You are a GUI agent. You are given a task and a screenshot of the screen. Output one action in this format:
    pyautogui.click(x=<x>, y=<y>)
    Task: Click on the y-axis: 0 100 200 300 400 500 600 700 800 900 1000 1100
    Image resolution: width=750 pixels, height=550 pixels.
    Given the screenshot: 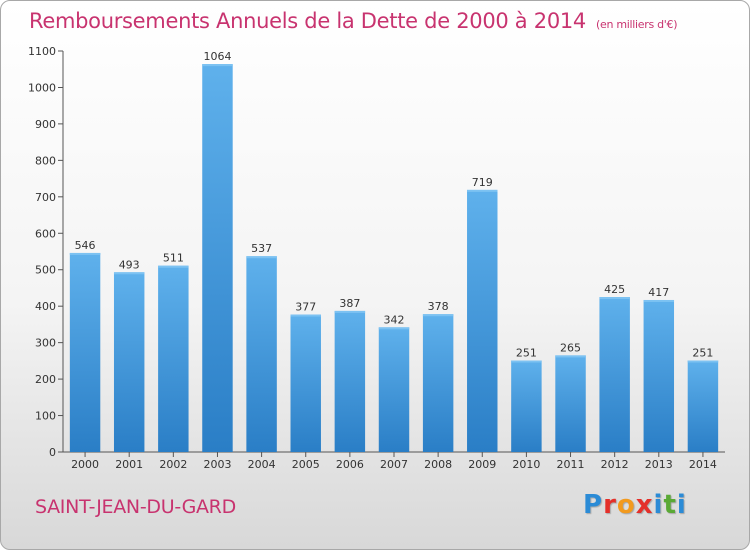 What is the action you would take?
    pyautogui.click(x=46, y=252)
    